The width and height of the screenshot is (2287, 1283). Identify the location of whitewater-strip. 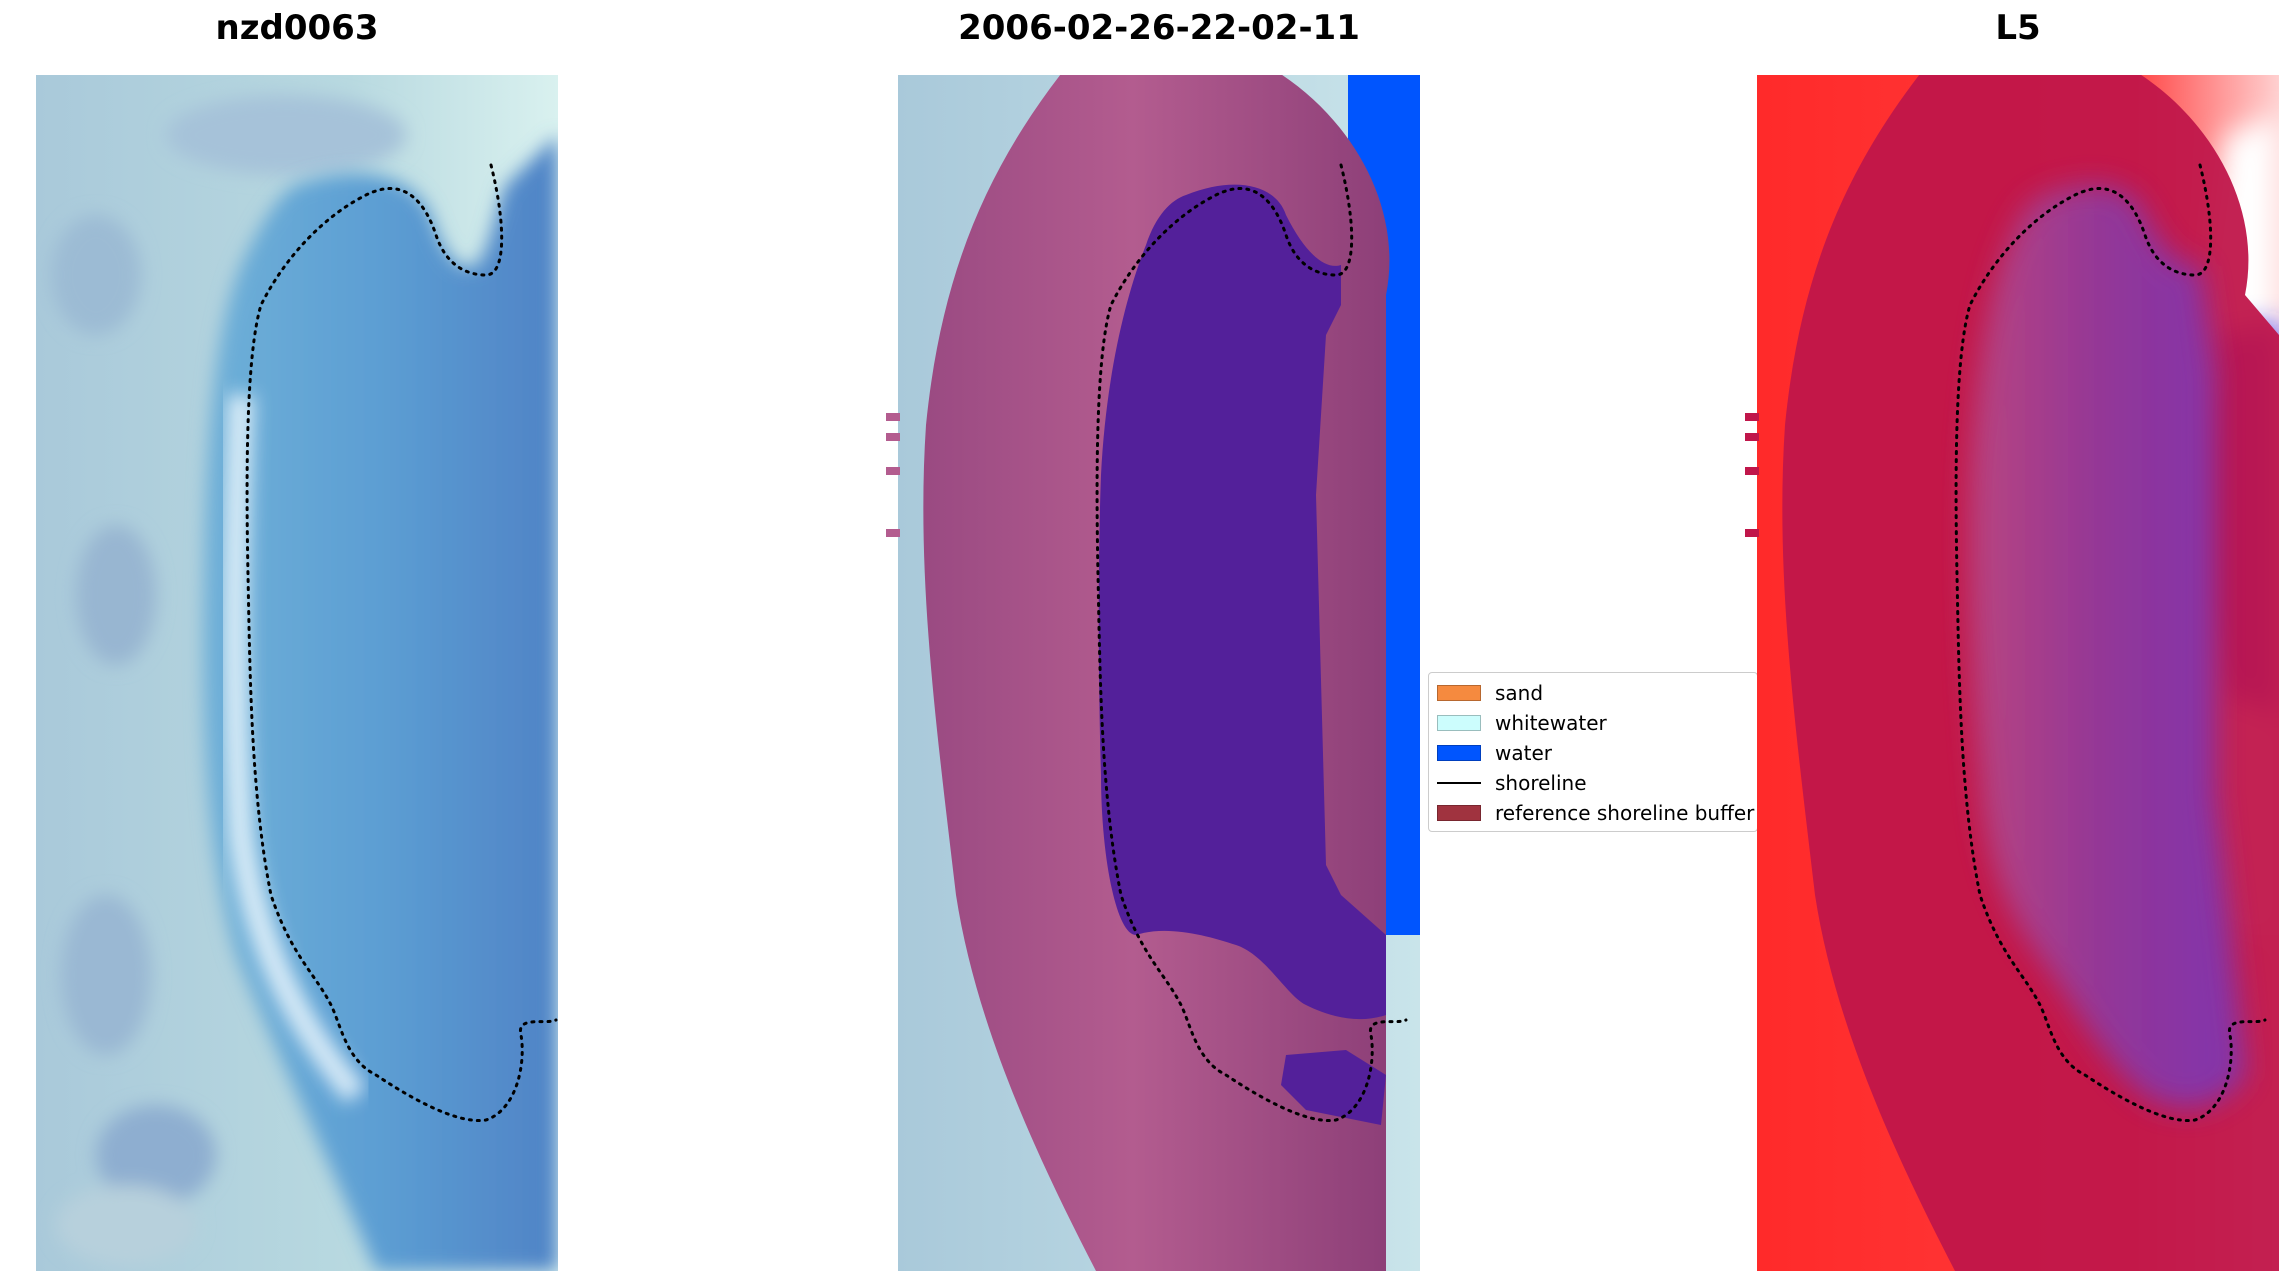
(294, 749).